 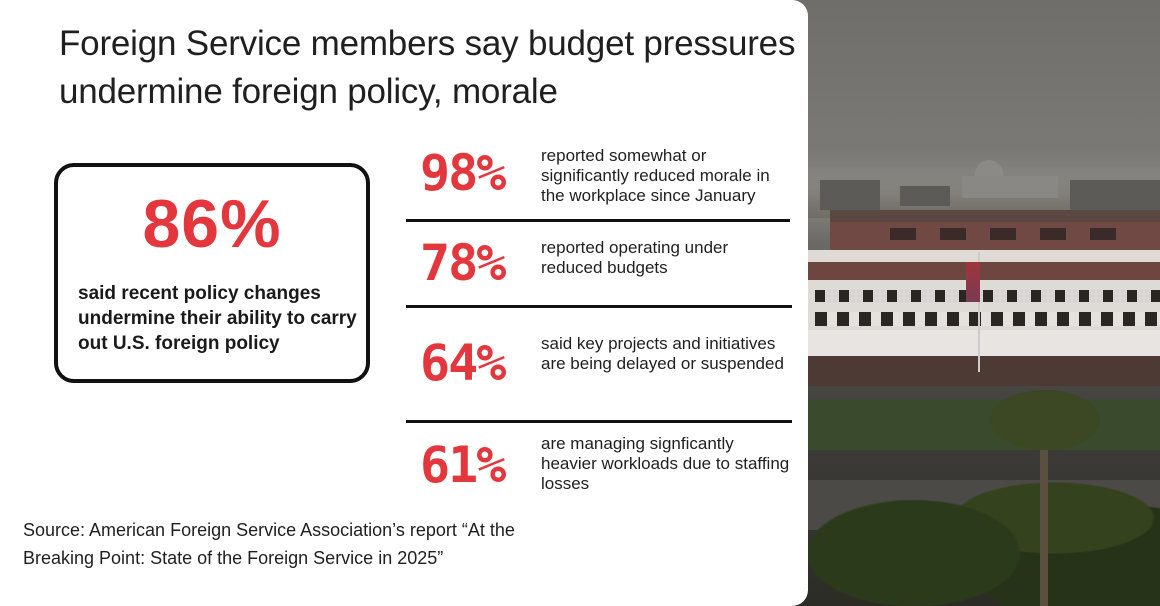 What do you see at coordinates (212, 224) in the screenshot?
I see `highlight-percent: 86%` at bounding box center [212, 224].